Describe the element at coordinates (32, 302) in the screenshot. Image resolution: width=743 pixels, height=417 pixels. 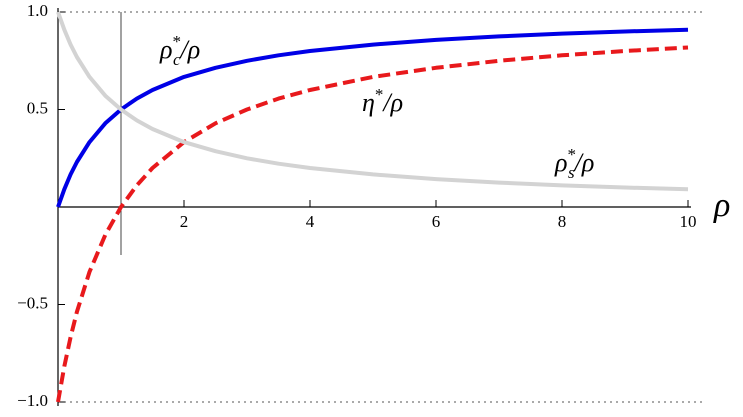
I see `y-tick-label: −0.5` at that location.